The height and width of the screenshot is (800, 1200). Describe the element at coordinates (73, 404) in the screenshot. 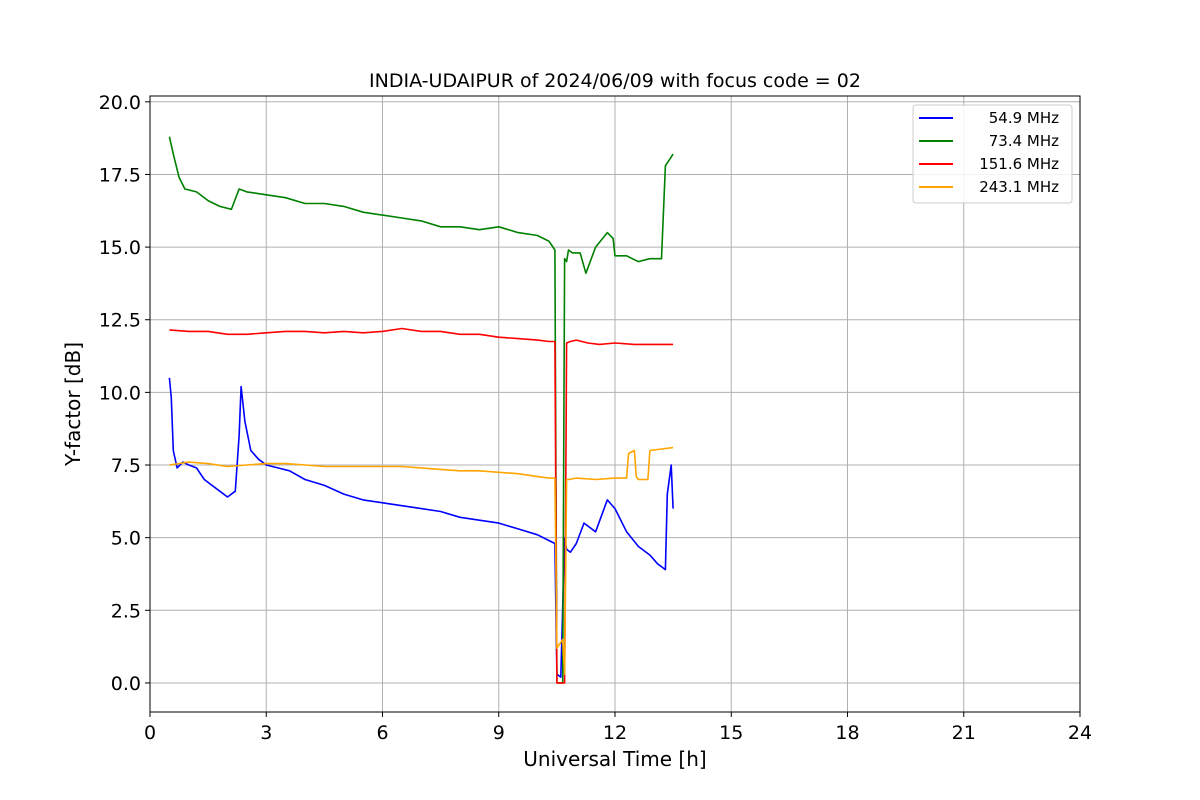

I see `y-axis-label: Y-factor [dB]` at that location.